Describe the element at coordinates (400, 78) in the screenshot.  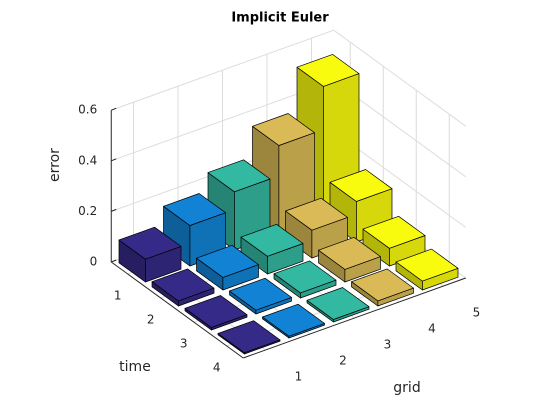
I see `grid-line` at that location.